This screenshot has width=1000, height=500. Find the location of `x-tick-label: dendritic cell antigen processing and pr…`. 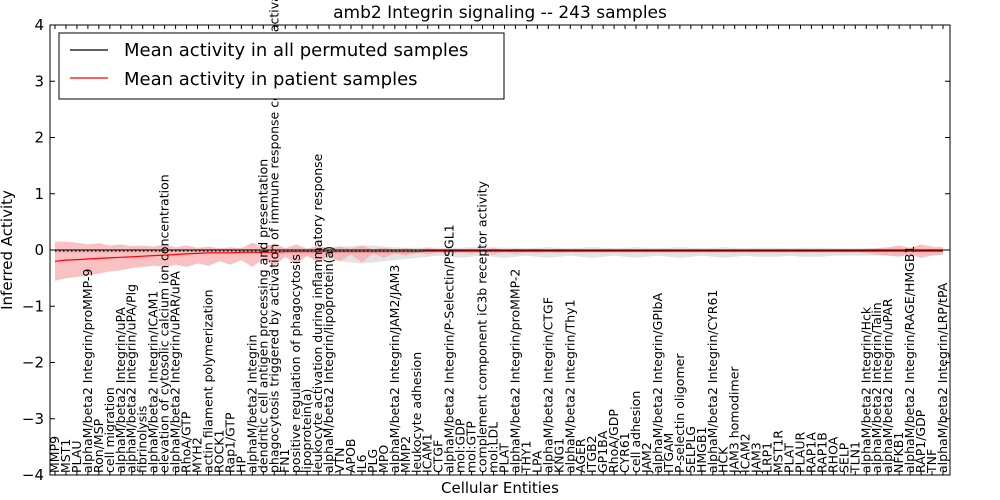

x-tick-label: dendritic cell antigen processing and pr… is located at coordinates (262, 316).